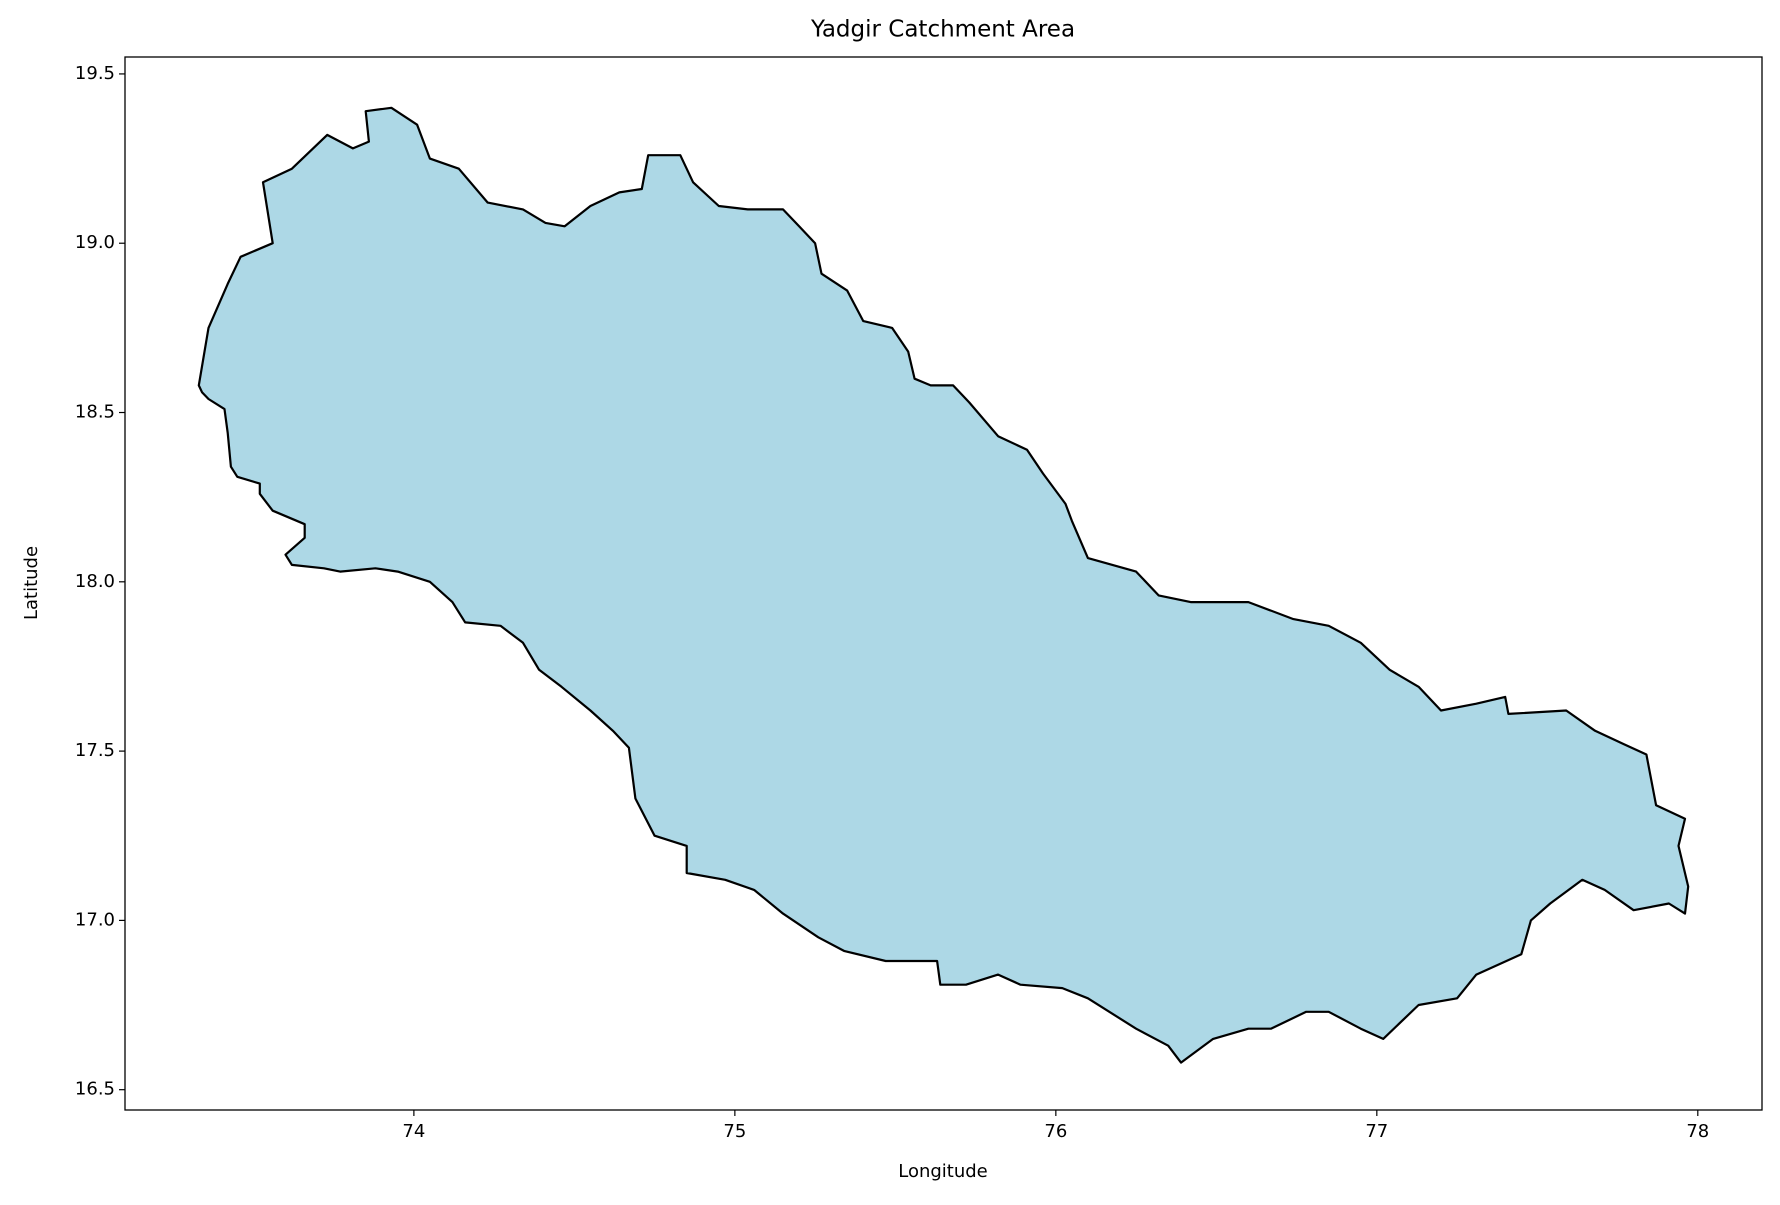 This screenshot has width=1780, height=1205. What do you see at coordinates (1376, 1131) in the screenshot?
I see `x-tick-label: 77` at bounding box center [1376, 1131].